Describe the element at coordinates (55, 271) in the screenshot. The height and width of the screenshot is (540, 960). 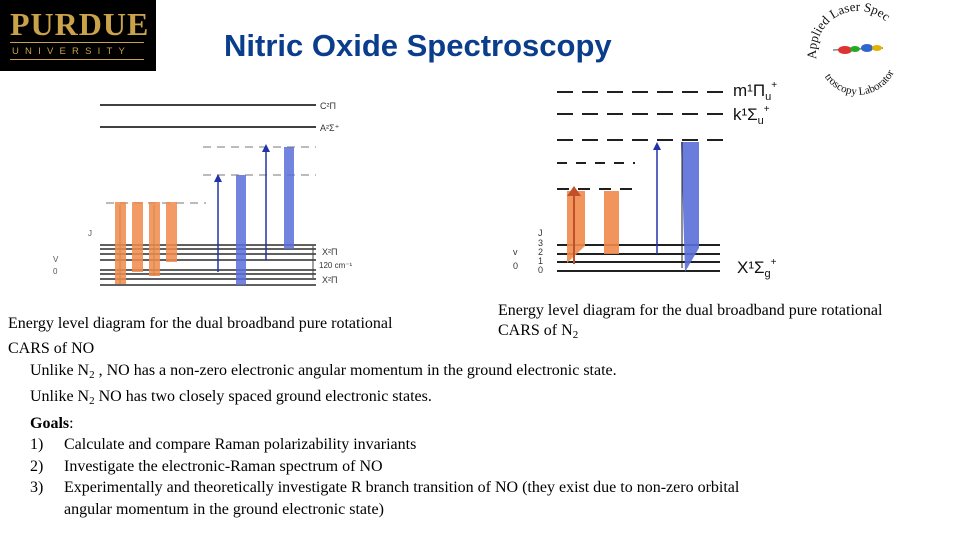
I see `axis-v-zero: 0` at that location.